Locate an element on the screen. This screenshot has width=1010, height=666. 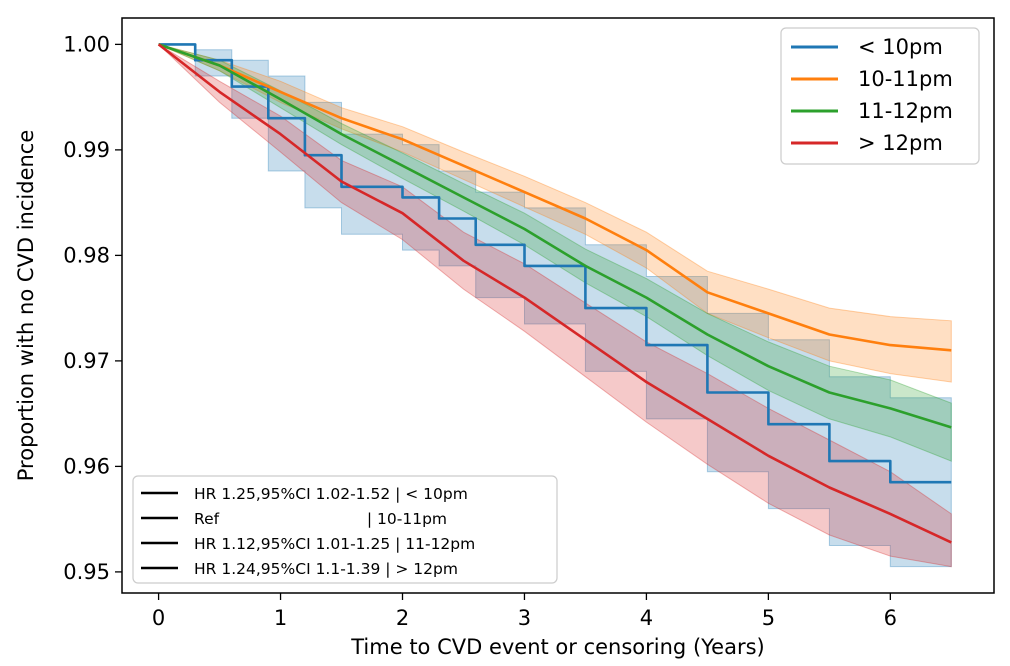
legend-label-2: 11-12pm is located at coordinates (905, 111).